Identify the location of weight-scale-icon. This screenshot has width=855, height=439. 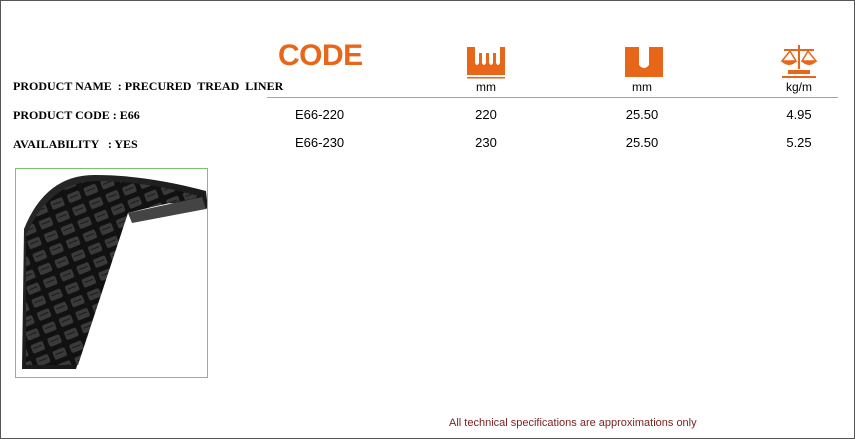
(799, 61).